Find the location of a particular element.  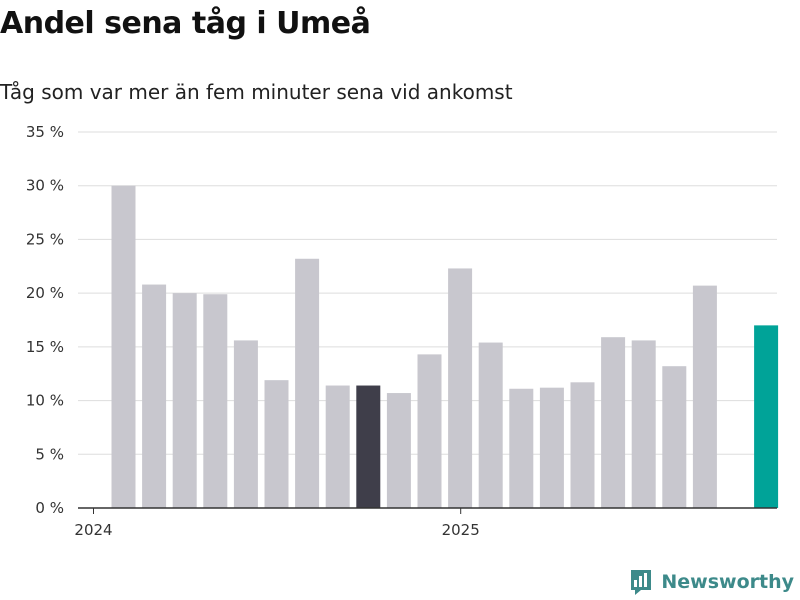

y-axis-ticks: 0 % 5 % 10 % 15 % 20 % 25 % 30 % 35 % is located at coordinates (45, 320).